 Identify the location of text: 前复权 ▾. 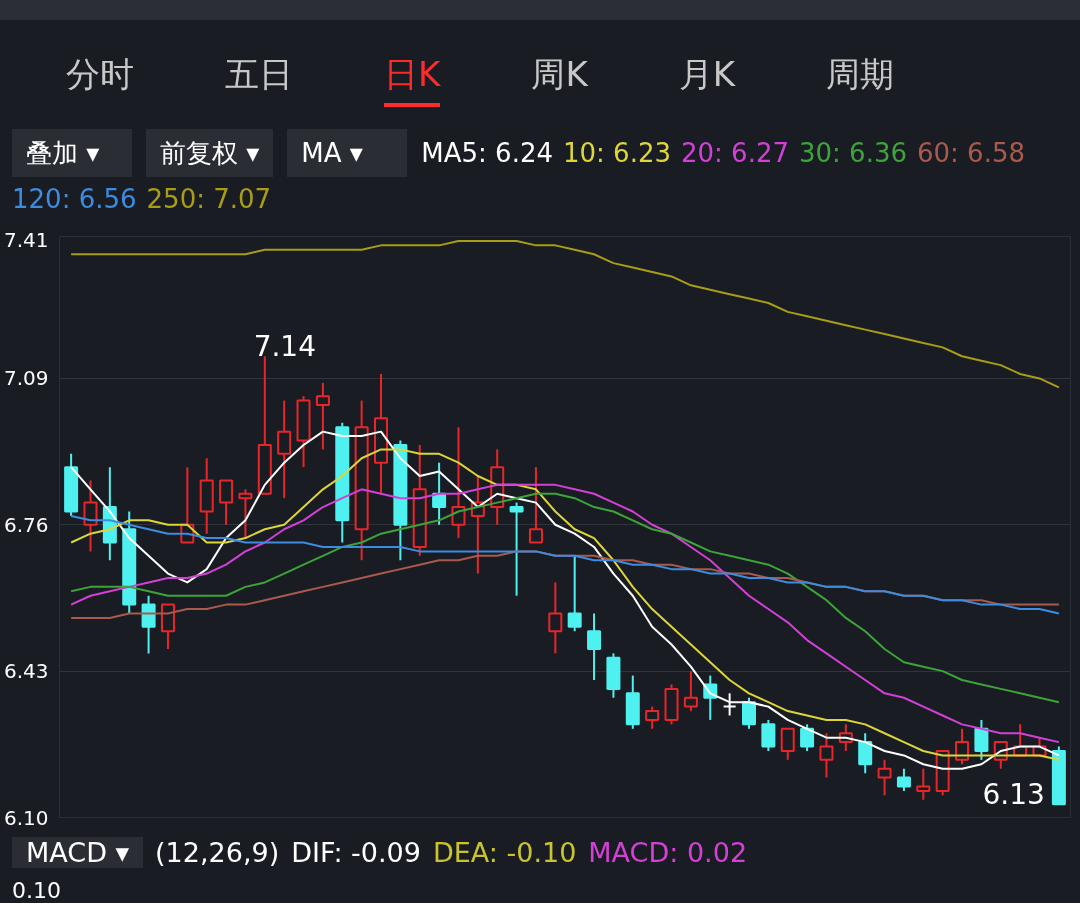
(210, 153).